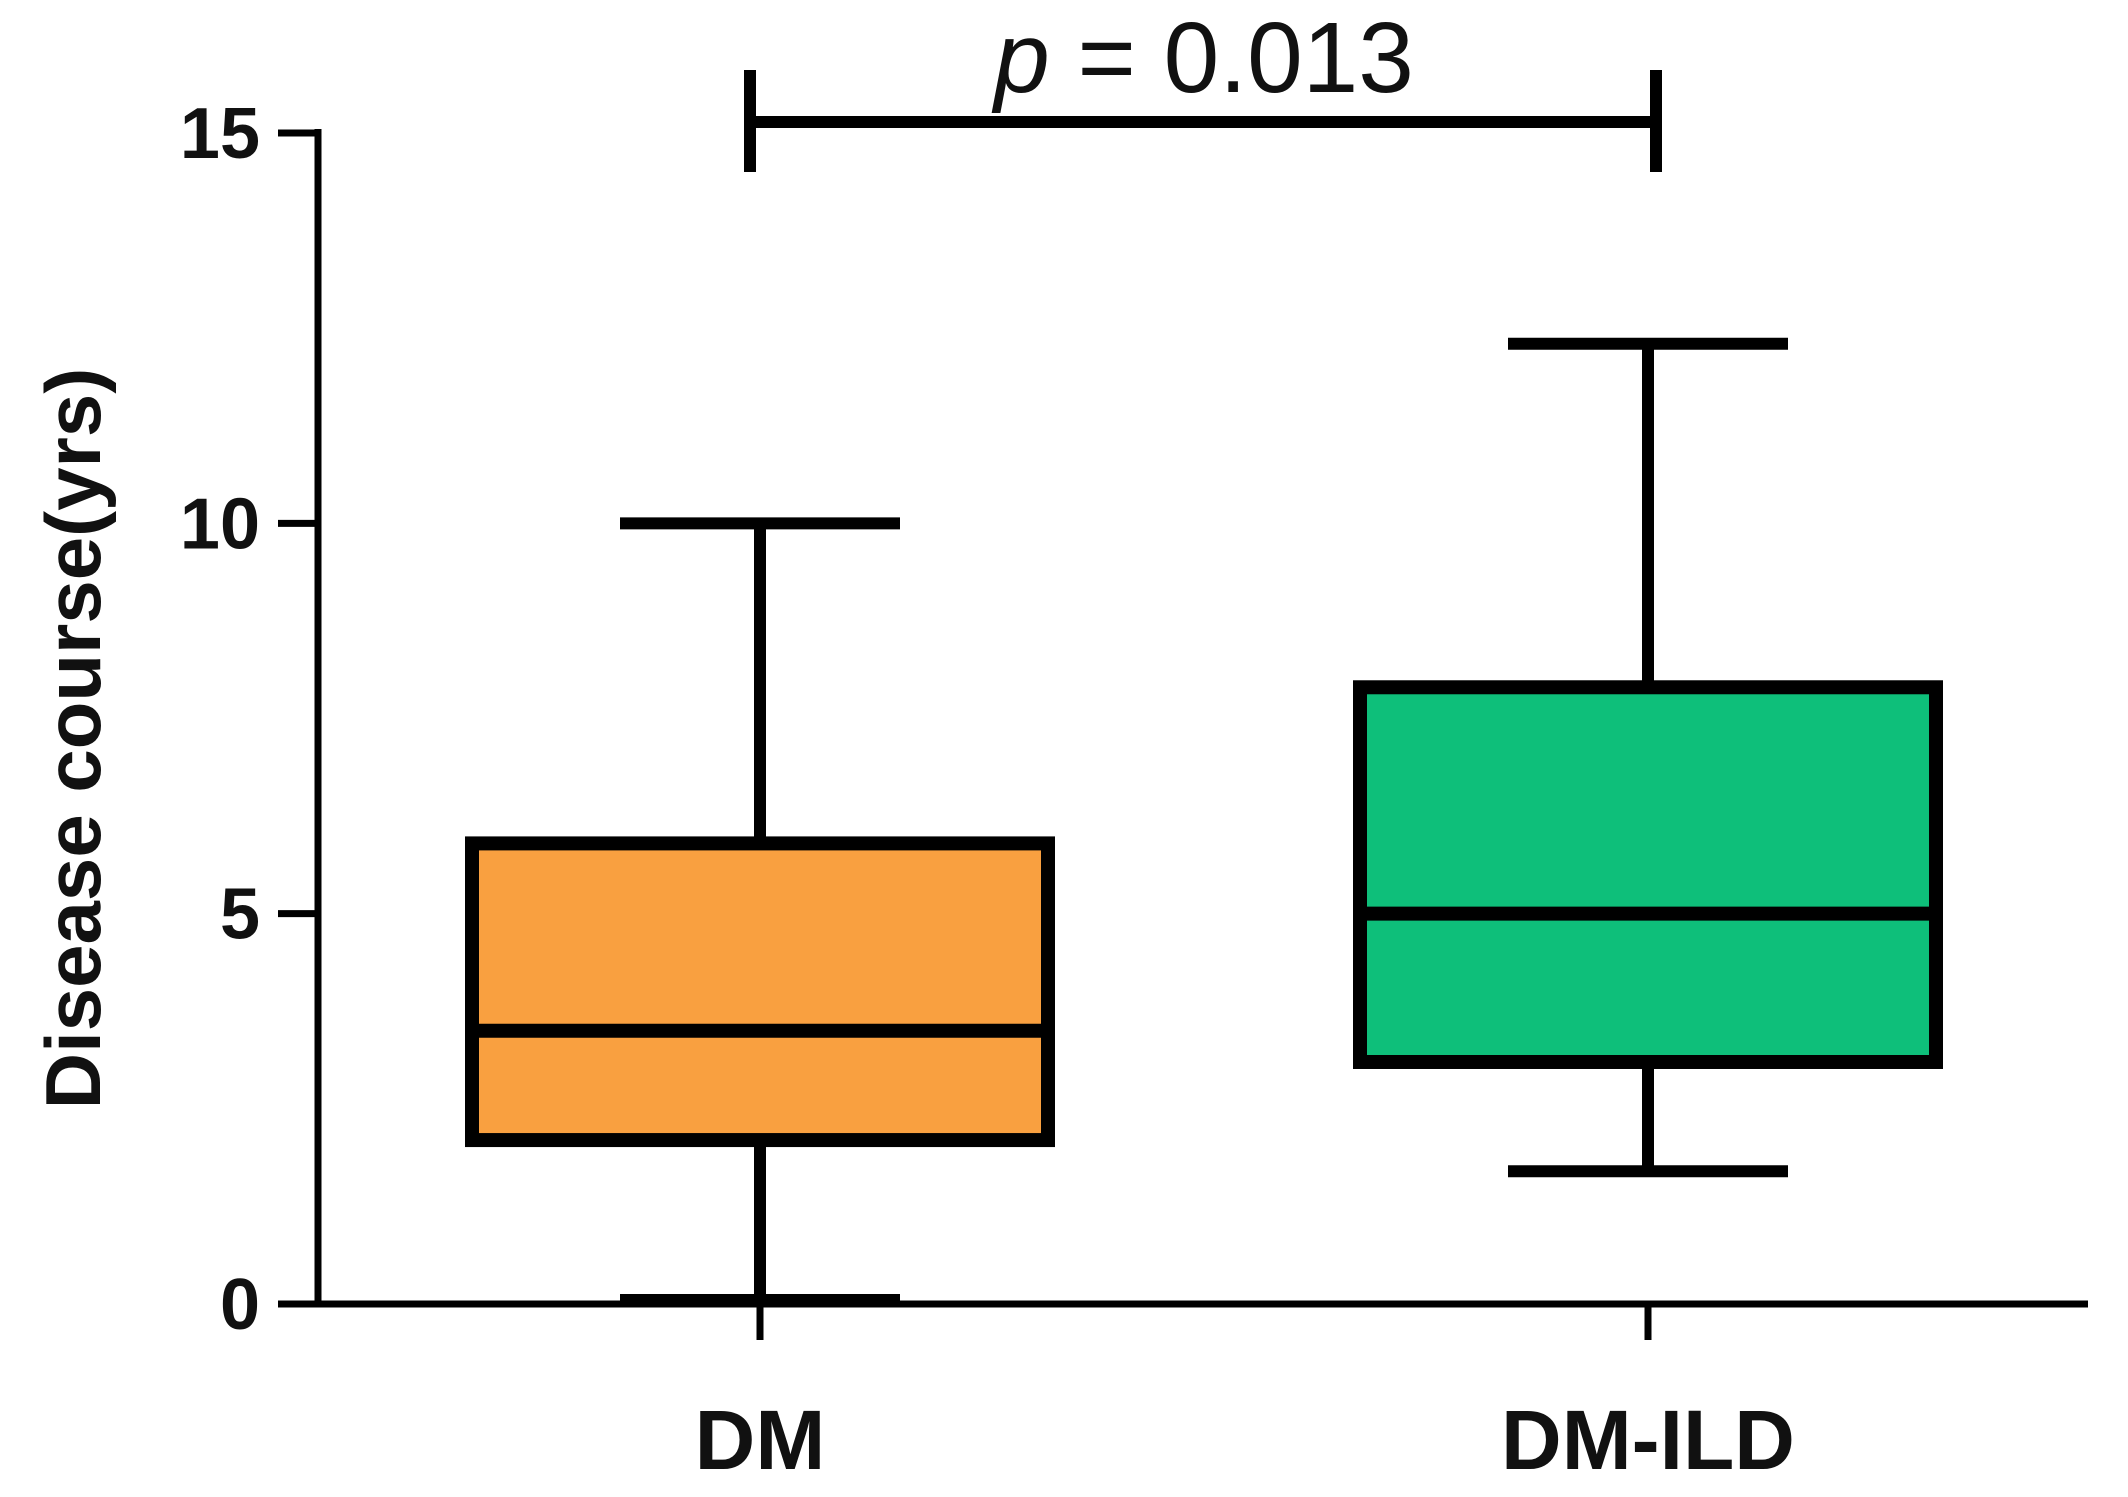  I want to click on y-axis-ticks: 0 5 10 15, so click(249, 719).